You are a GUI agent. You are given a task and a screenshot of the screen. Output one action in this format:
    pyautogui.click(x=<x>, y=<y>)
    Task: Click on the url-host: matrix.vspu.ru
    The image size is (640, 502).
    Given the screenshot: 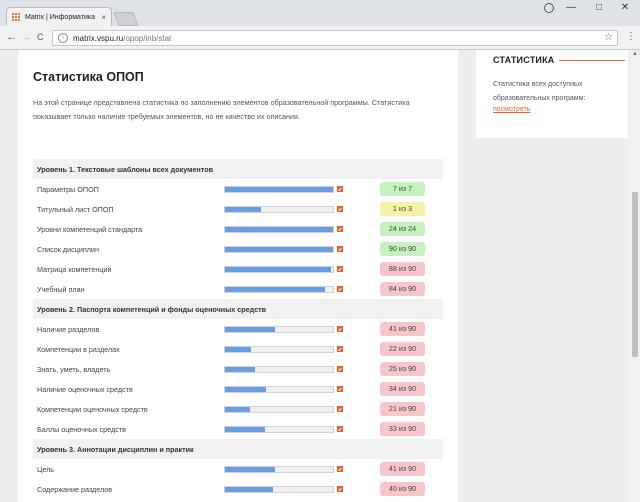 What is the action you would take?
    pyautogui.click(x=98, y=38)
    